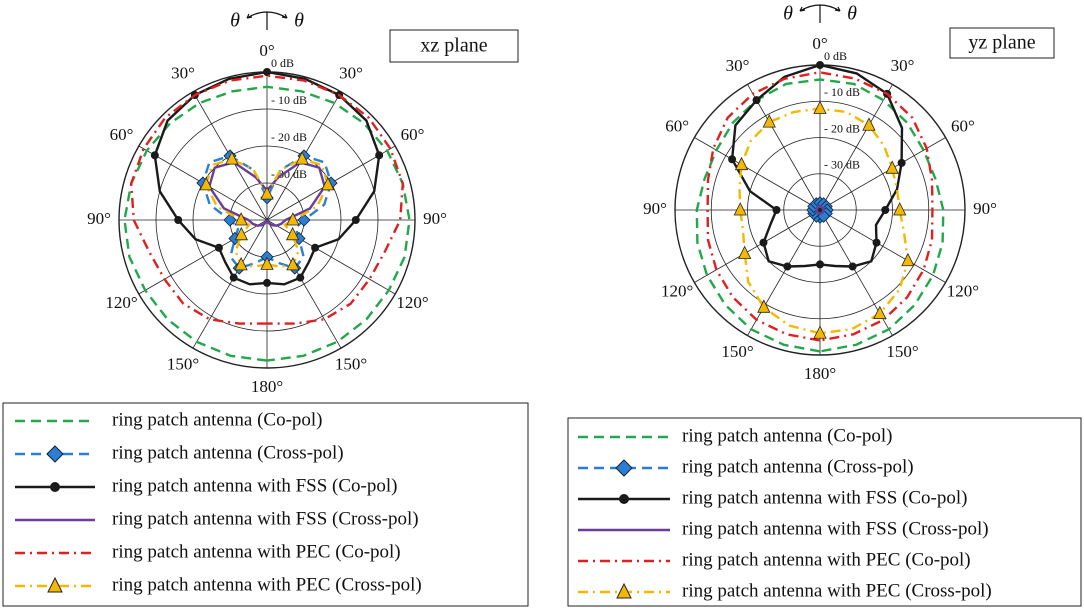 This screenshot has width=1084, height=608. I want to click on angle-label: 0°, so click(819, 43).